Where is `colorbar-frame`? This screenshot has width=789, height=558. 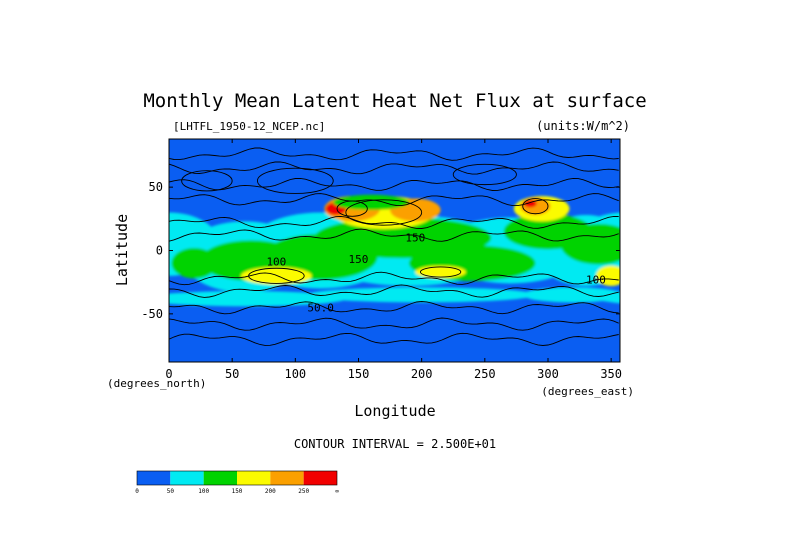 colorbar-frame is located at coordinates (237, 478).